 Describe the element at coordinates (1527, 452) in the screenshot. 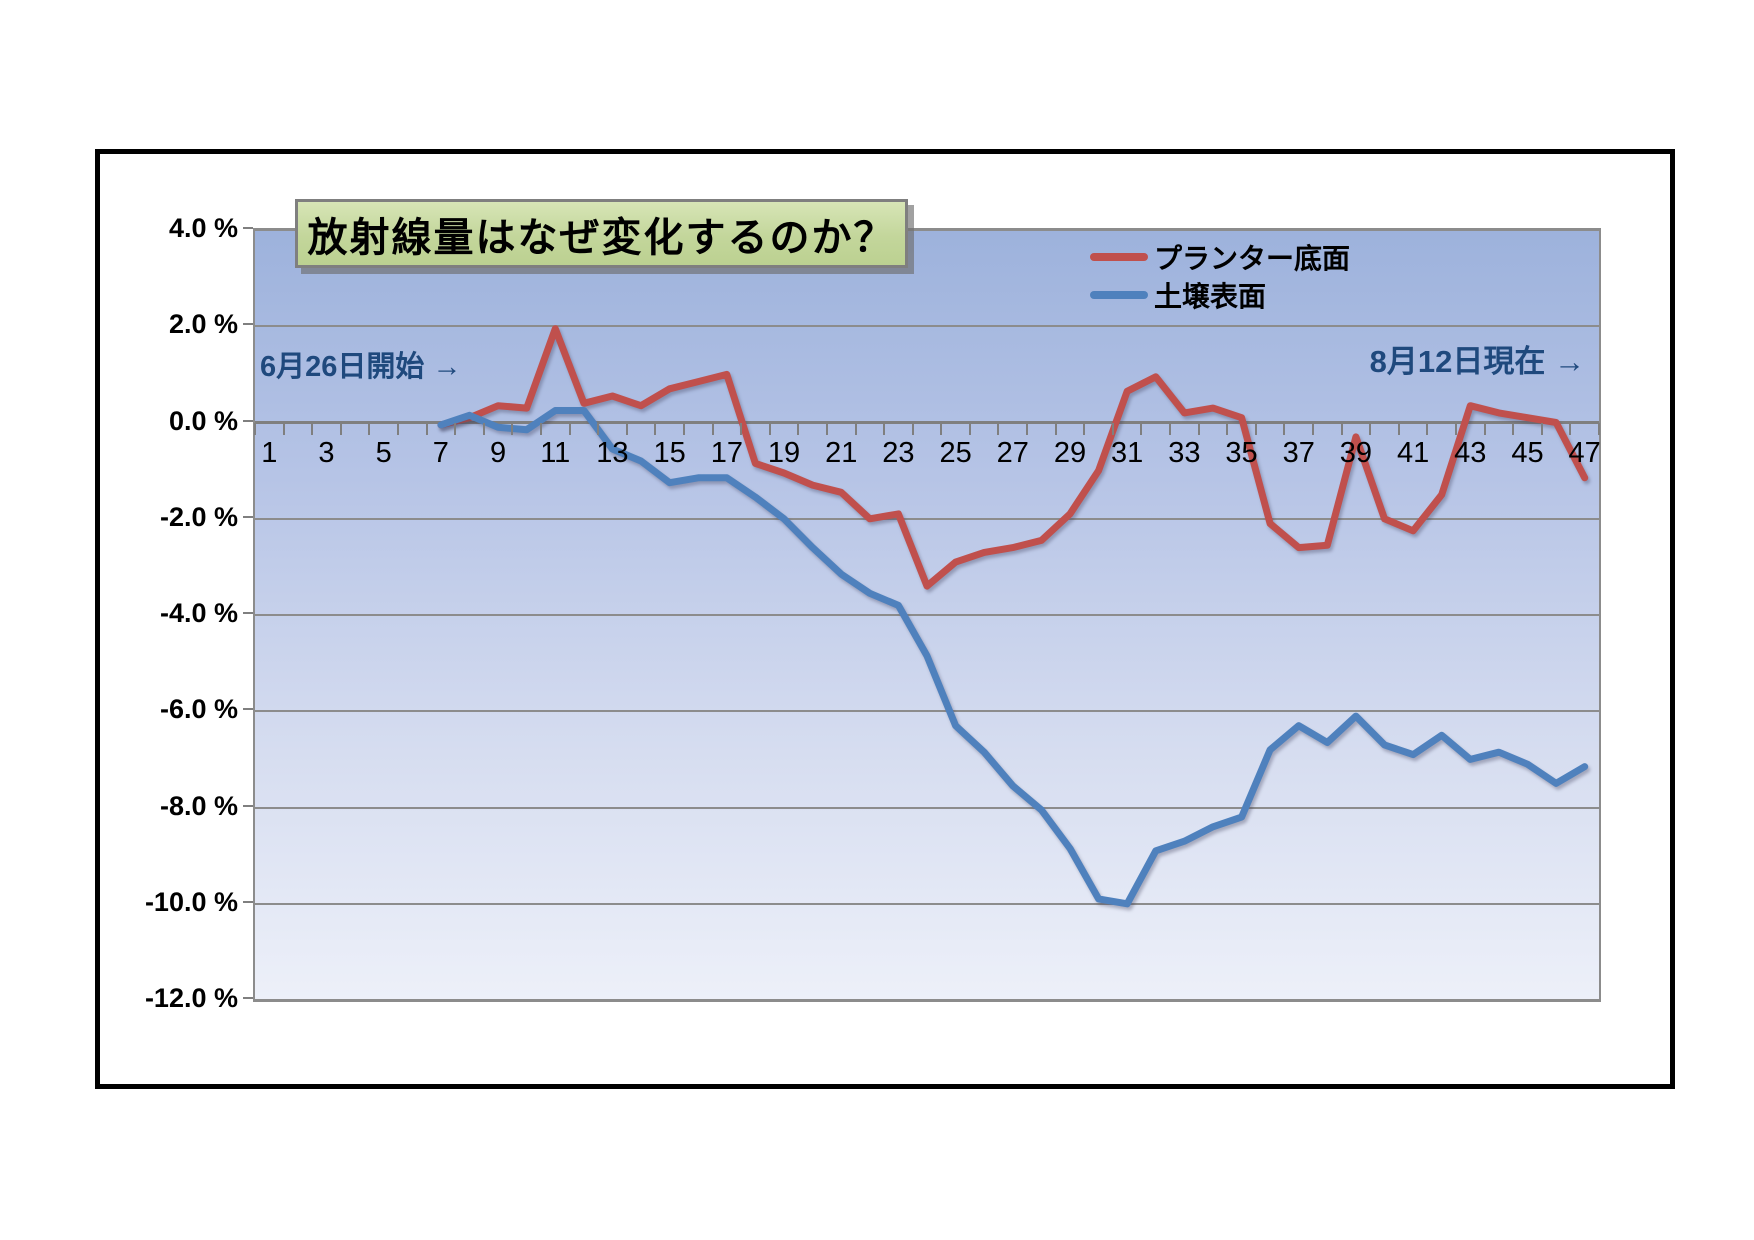

I see `x-axis-tick-label: 45` at that location.